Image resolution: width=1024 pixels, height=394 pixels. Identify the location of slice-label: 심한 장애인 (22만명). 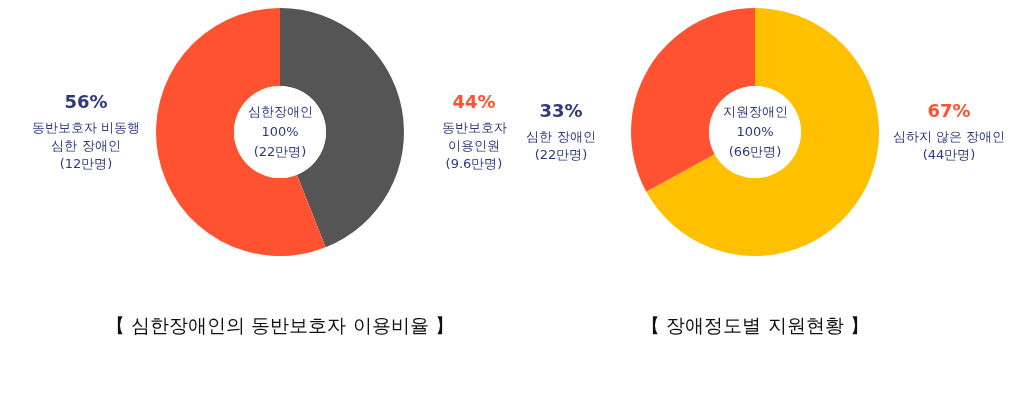
(561, 145).